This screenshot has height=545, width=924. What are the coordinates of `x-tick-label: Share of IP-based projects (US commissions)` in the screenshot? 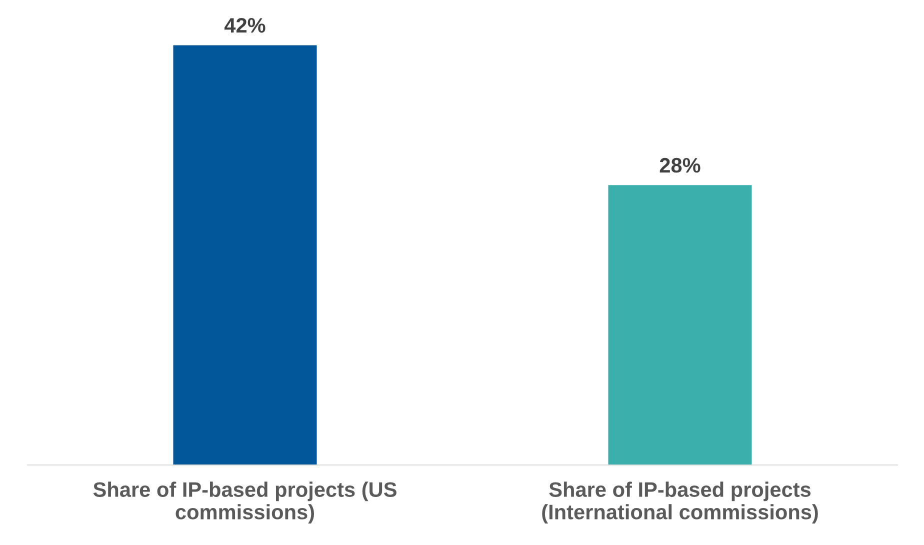 It's located at (244, 503).